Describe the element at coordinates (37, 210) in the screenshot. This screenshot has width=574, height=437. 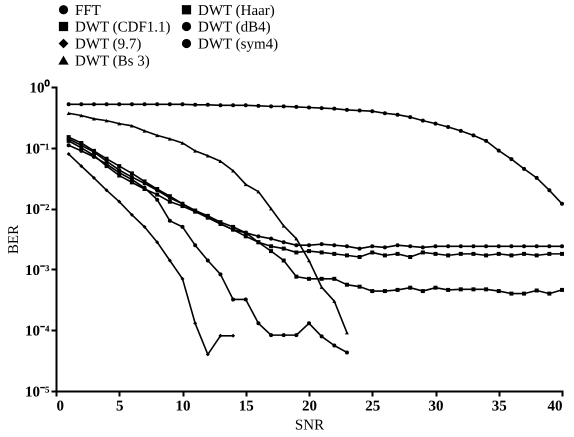
I see `y-tick-label: 10⁻²` at that location.